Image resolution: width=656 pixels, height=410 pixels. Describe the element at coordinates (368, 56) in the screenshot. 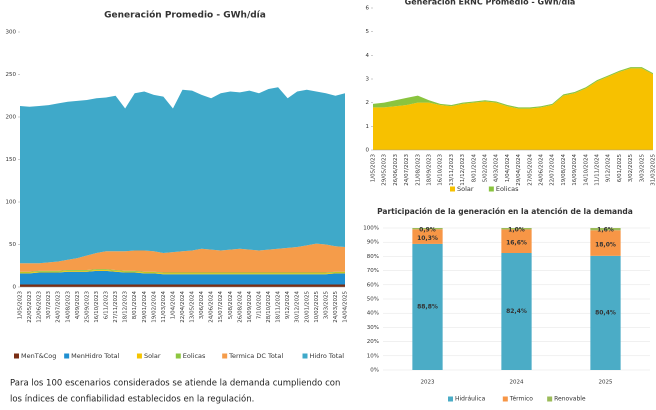

I see `y-tick-label: 4` at that location.